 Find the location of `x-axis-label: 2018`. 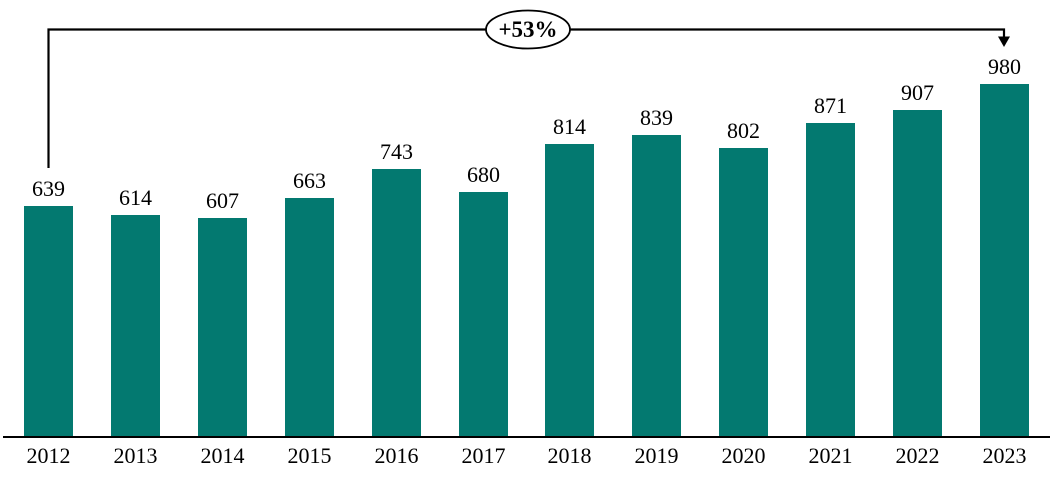

x-axis-label: 2018 is located at coordinates (569, 455).